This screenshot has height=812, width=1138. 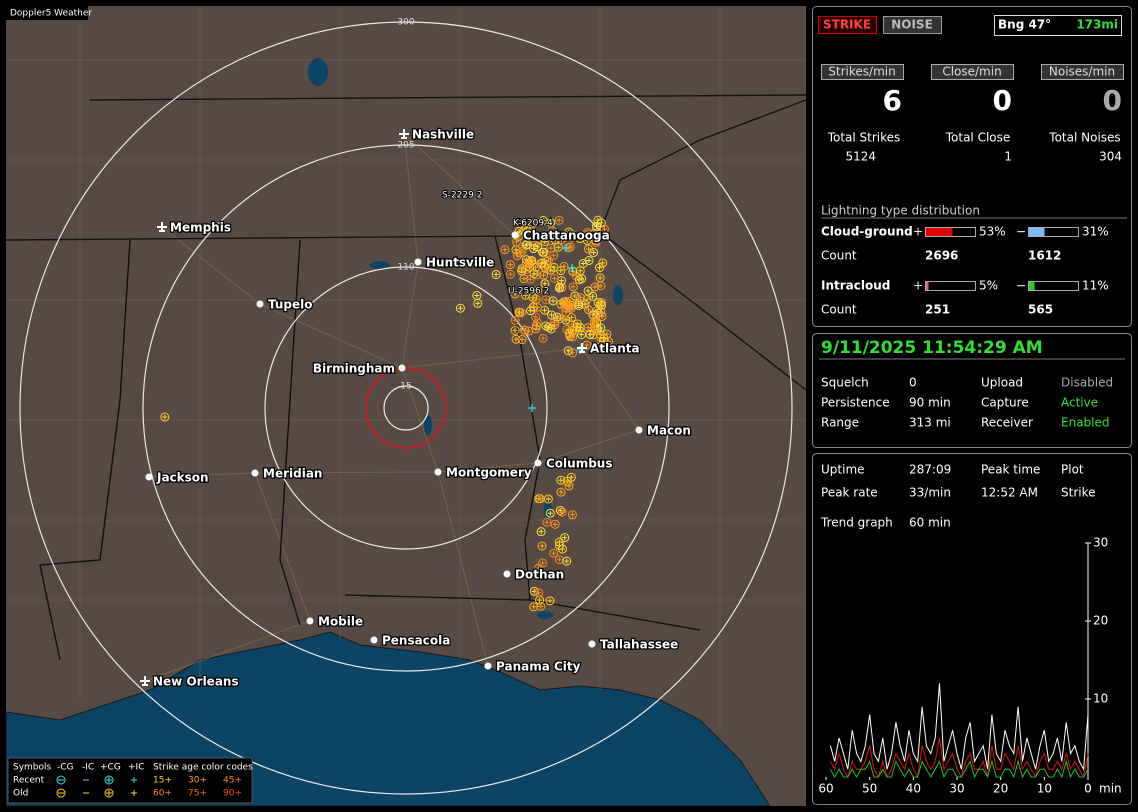 I want to click on strike-button, so click(x=847, y=25).